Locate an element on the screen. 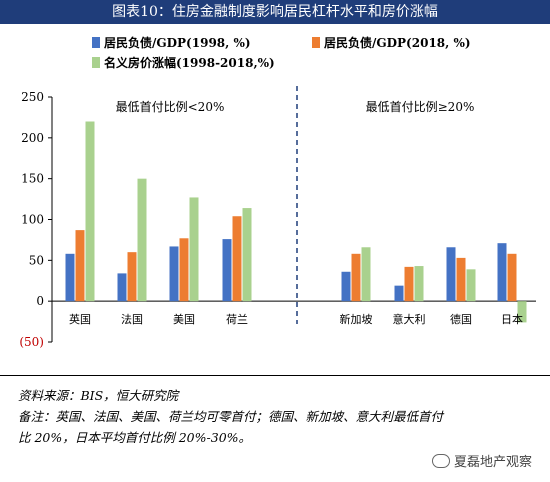  y-tick-label: 50 is located at coordinates (36, 260).